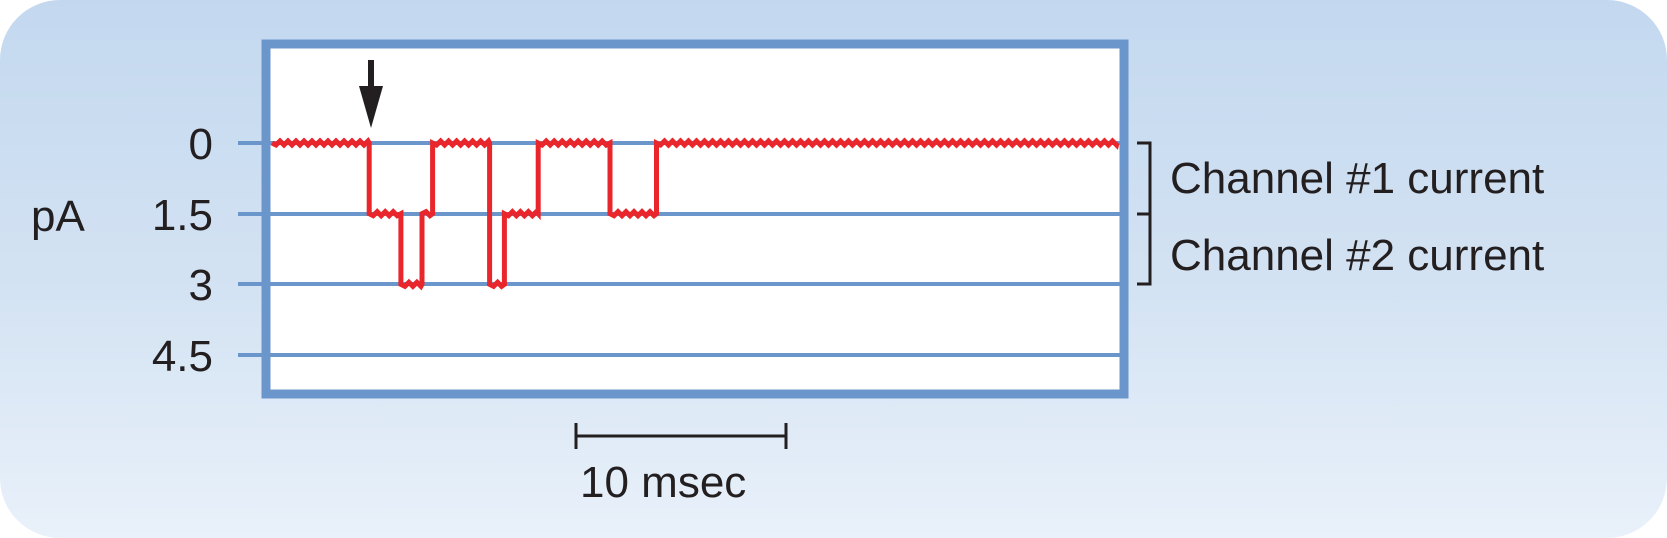 The height and width of the screenshot is (538, 1667). What do you see at coordinates (201, 285) in the screenshot?
I see `y-tick-label-3: 3` at bounding box center [201, 285].